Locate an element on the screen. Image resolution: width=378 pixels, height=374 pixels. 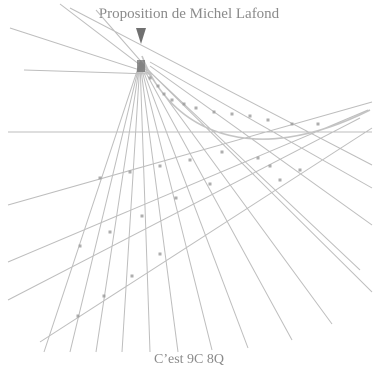
diagram-title: Proposition de Michel Lafond is located at coordinates (189, 14).